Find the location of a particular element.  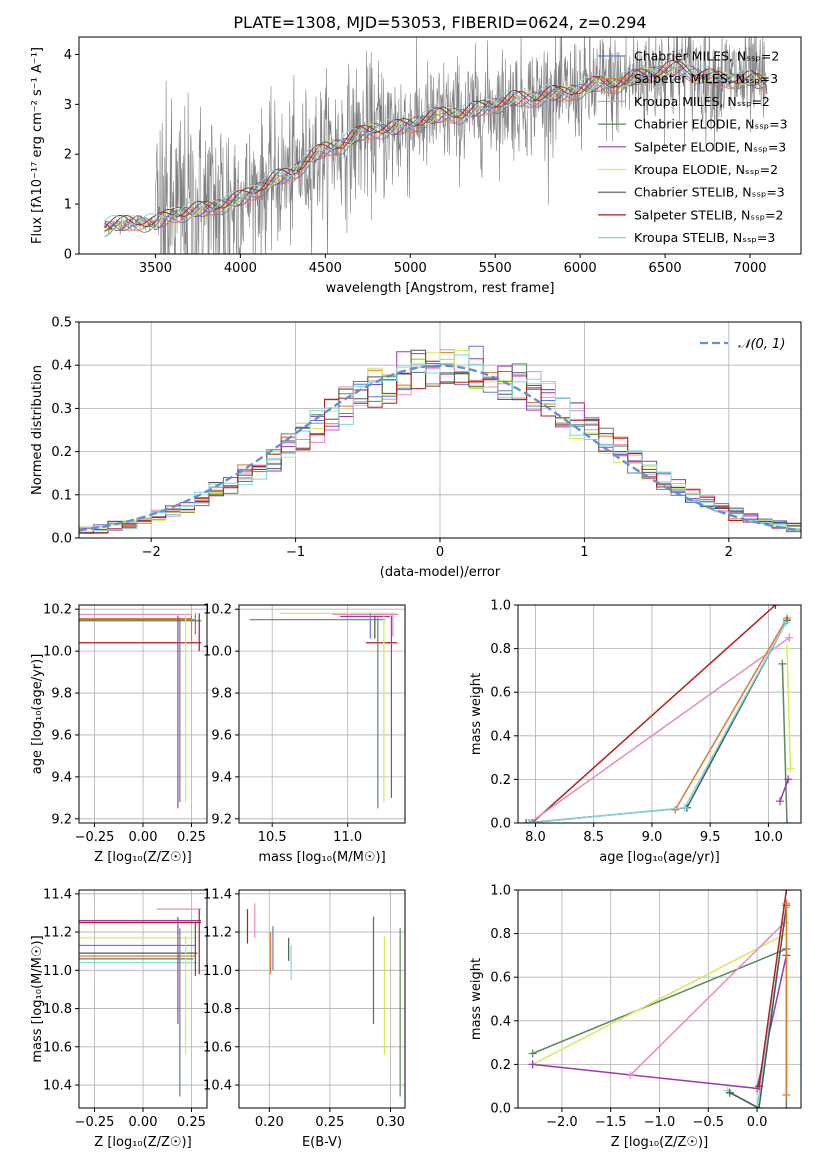

x-tick-label: 4500 is located at coordinates (325, 268).